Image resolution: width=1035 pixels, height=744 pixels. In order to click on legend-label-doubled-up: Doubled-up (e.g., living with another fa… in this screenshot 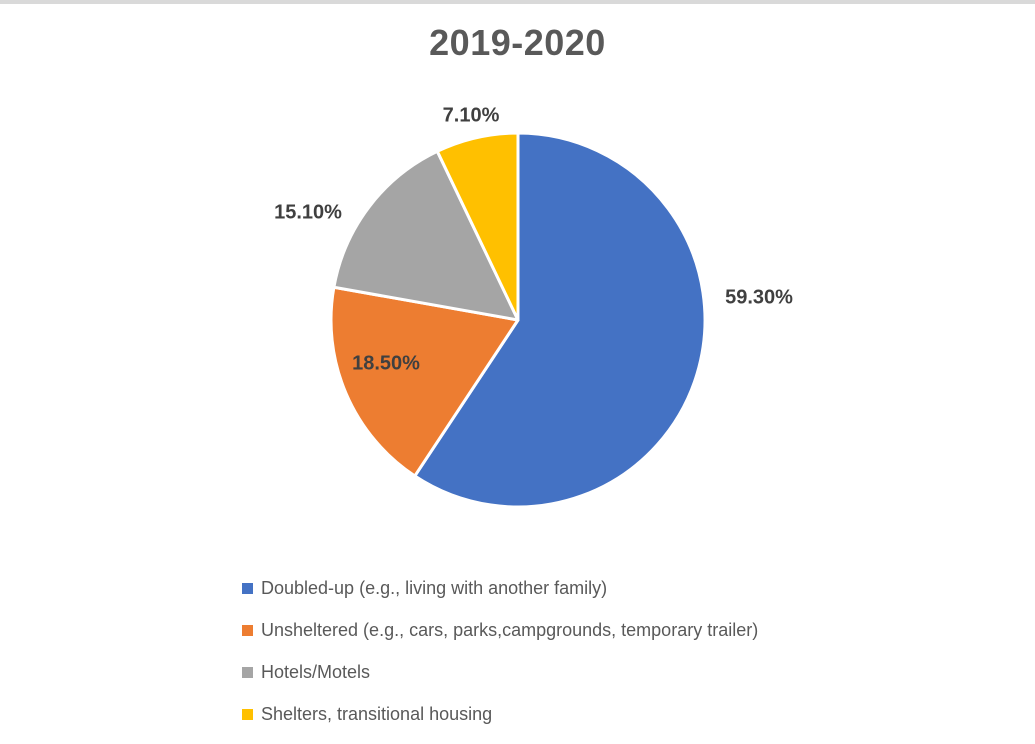, I will do `click(434, 587)`.